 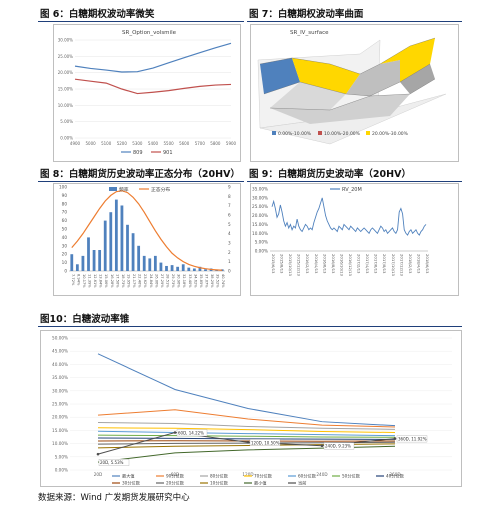 What do you see at coordinates (65, 262) in the screenshot?
I see `fig8-ytick: 10` at bounding box center [65, 262].